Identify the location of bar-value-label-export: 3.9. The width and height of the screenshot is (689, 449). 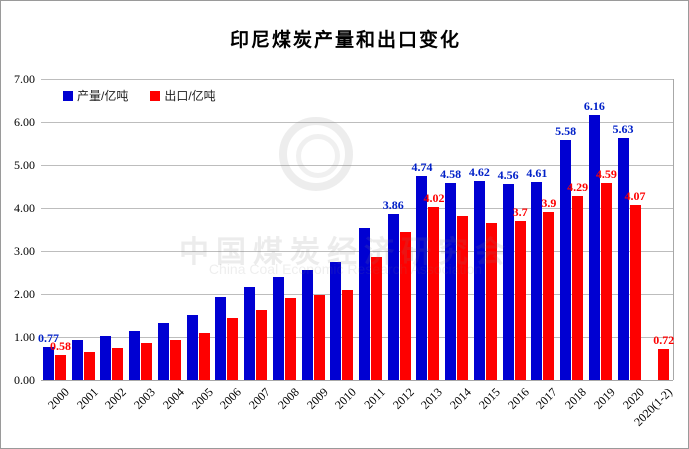
(549, 203).